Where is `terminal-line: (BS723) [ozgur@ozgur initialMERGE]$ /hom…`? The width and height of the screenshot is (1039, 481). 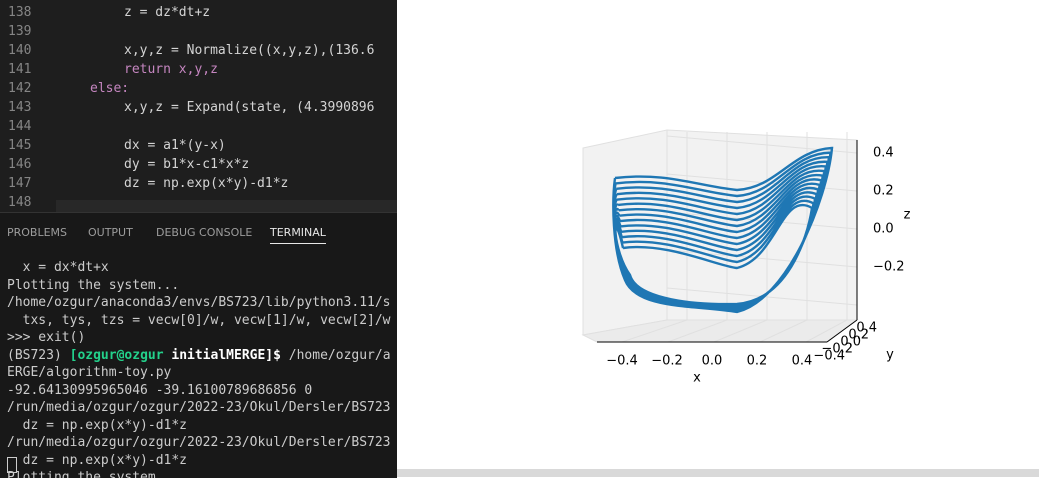
terminal-line: (BS723) [ozgur@ozgur initialMERGE]$ /hom… is located at coordinates (199, 355).